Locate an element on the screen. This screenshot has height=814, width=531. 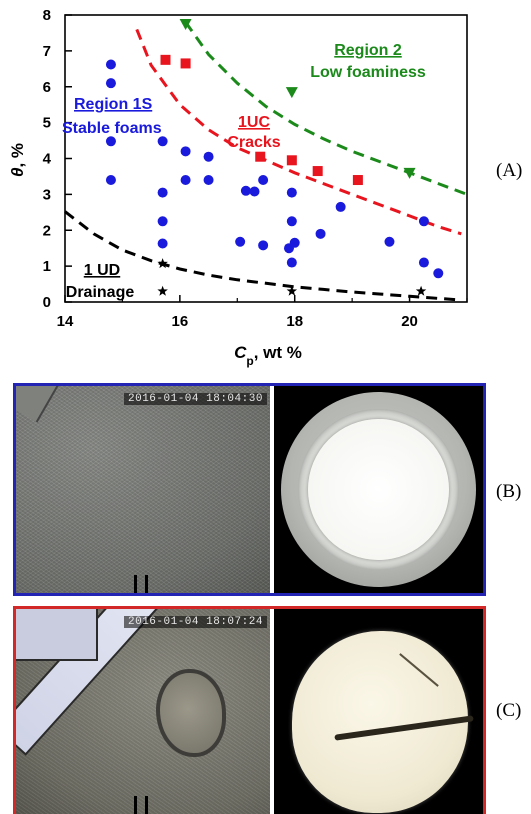
x-tick-label: 18 is located at coordinates (294, 321).